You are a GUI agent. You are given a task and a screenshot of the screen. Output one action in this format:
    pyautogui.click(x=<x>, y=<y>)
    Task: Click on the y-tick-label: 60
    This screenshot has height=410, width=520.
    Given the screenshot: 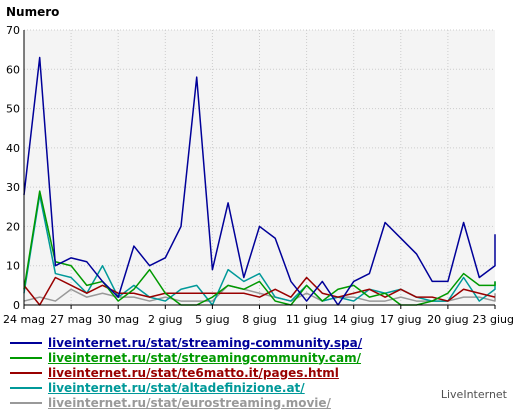 What is the action you would take?
    pyautogui.click(x=13, y=69)
    